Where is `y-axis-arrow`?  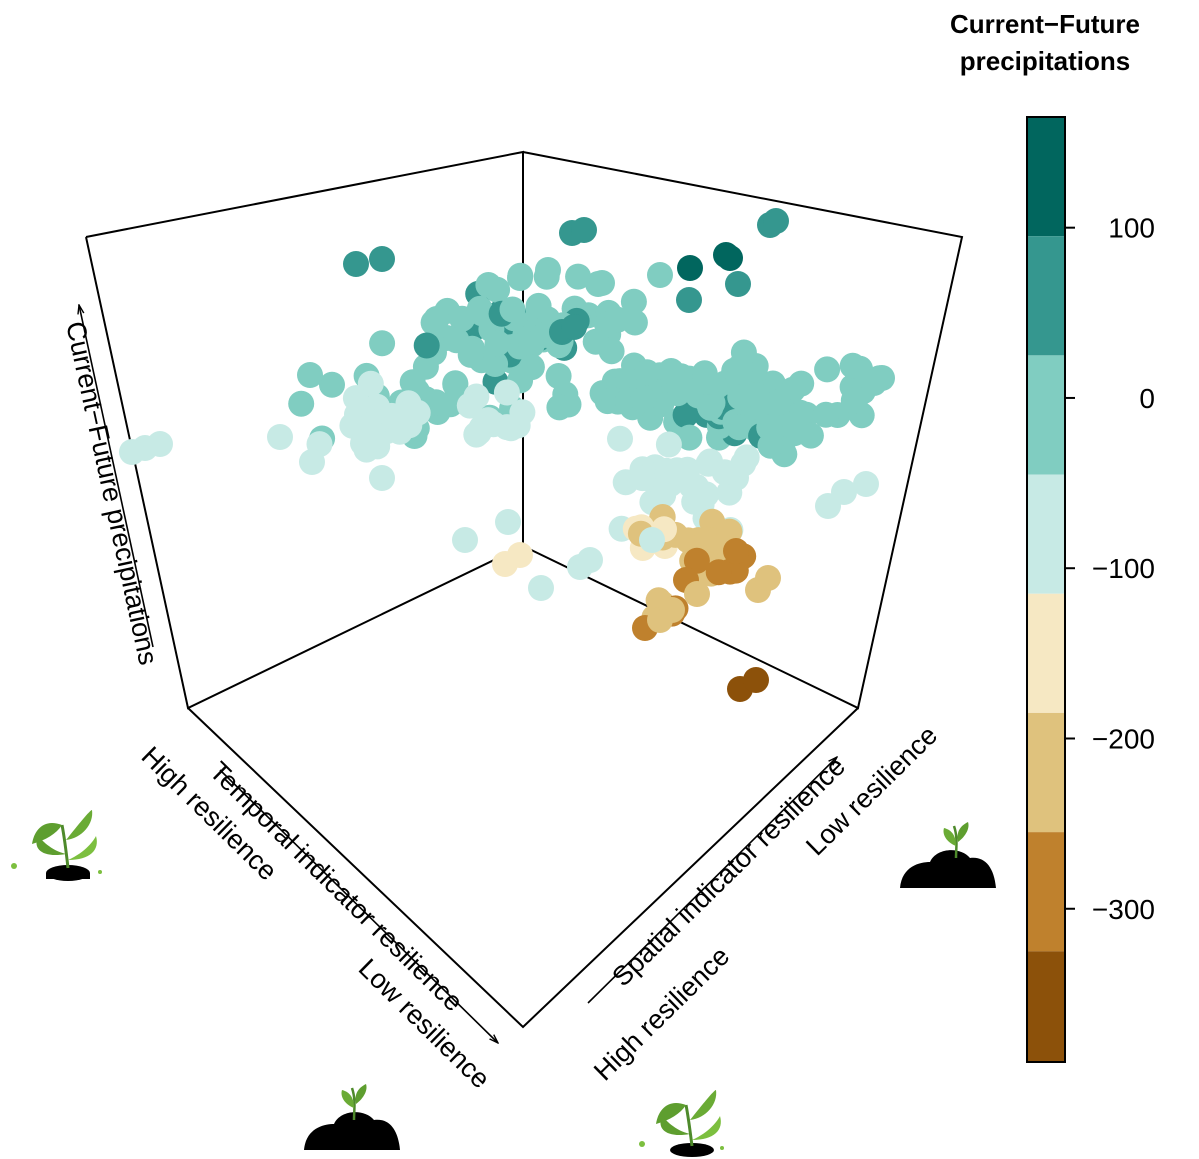
y-axis-arrow is located at coordinates (712, 880).